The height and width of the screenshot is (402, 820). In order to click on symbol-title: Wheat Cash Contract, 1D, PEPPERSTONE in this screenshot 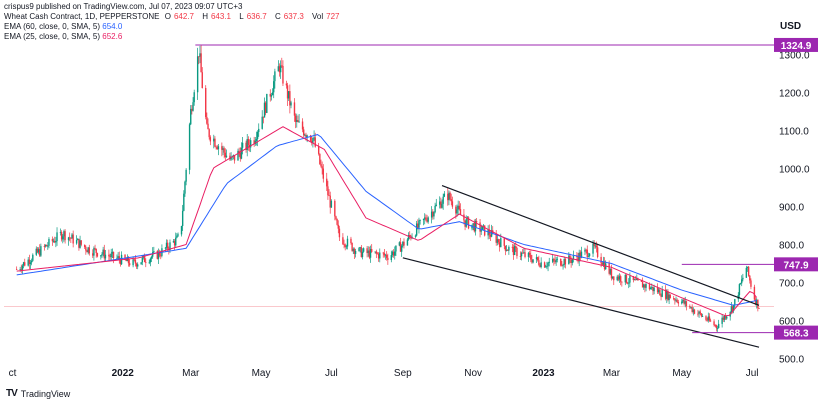, I will do `click(82, 16)`.